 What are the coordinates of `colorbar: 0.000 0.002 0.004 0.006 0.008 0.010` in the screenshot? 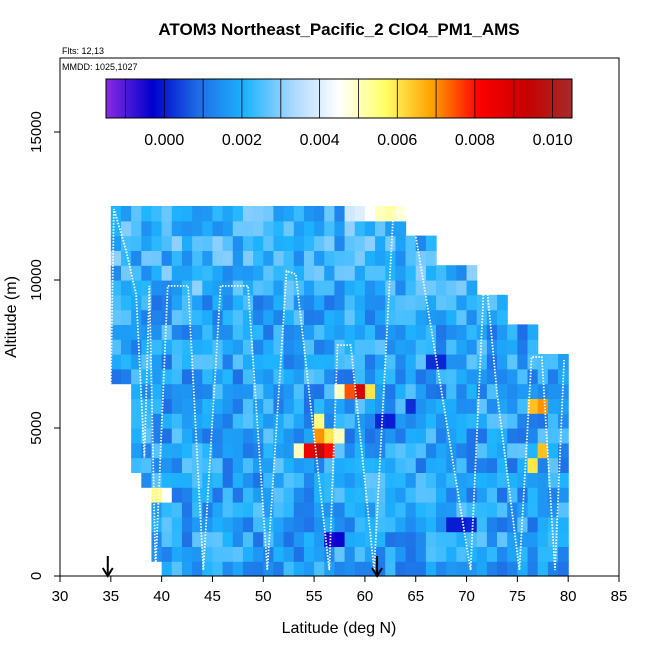 It's located at (339, 113).